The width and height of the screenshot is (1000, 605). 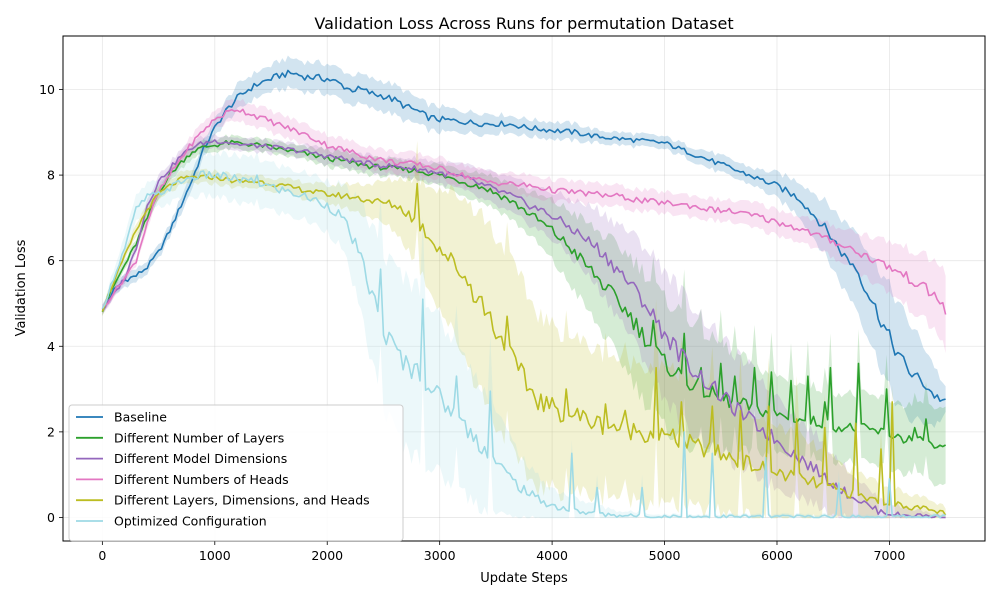 What do you see at coordinates (440, 555) in the screenshot?
I see `x-tick-label: 3000` at bounding box center [440, 555].